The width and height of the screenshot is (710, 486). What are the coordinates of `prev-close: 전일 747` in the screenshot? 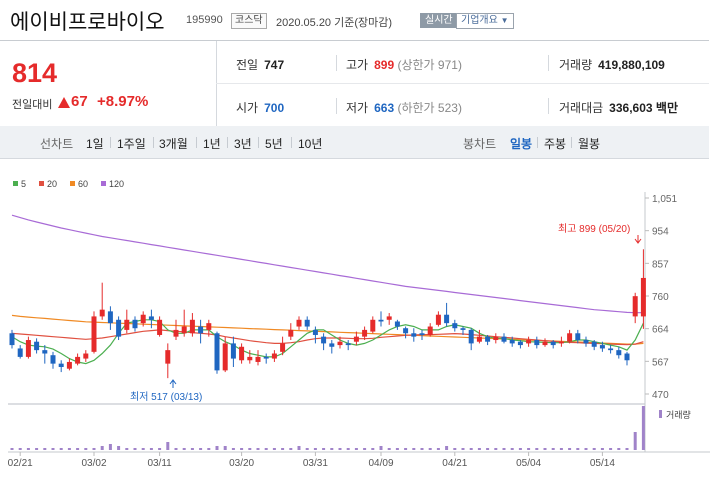 It's located at (260, 65).